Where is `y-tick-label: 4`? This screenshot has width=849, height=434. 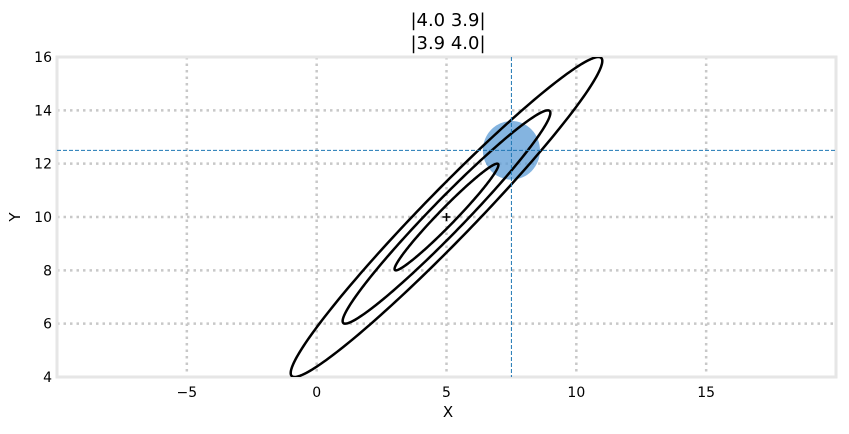 y-tick-label: 4 is located at coordinates (47, 378).